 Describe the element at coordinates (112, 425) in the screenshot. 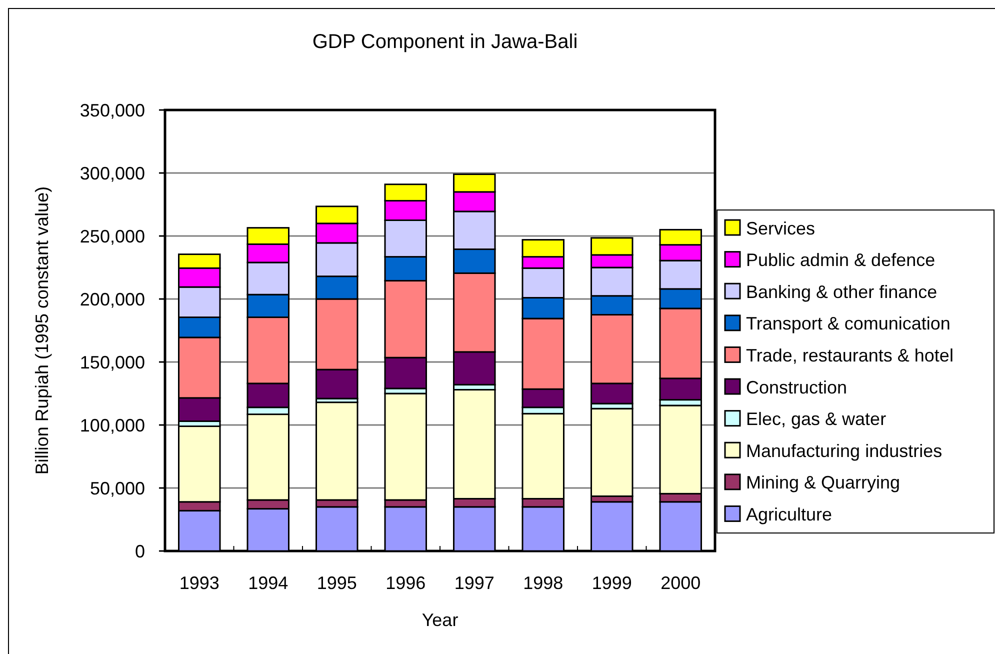

I see `y-tick-label: 100,000` at that location.